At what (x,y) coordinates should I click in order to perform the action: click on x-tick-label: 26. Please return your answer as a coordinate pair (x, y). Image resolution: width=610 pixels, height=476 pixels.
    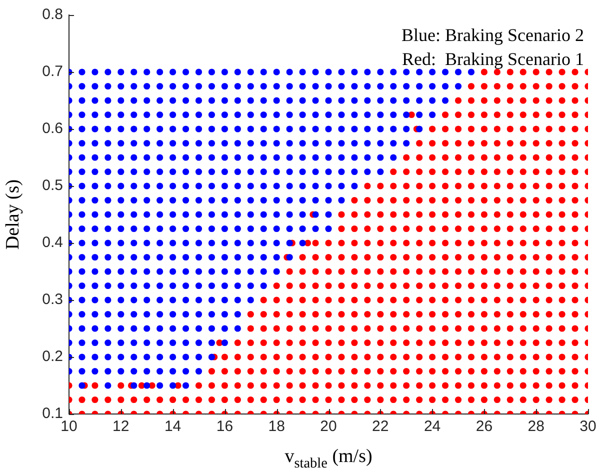
    Looking at the image, I should click on (484, 427).